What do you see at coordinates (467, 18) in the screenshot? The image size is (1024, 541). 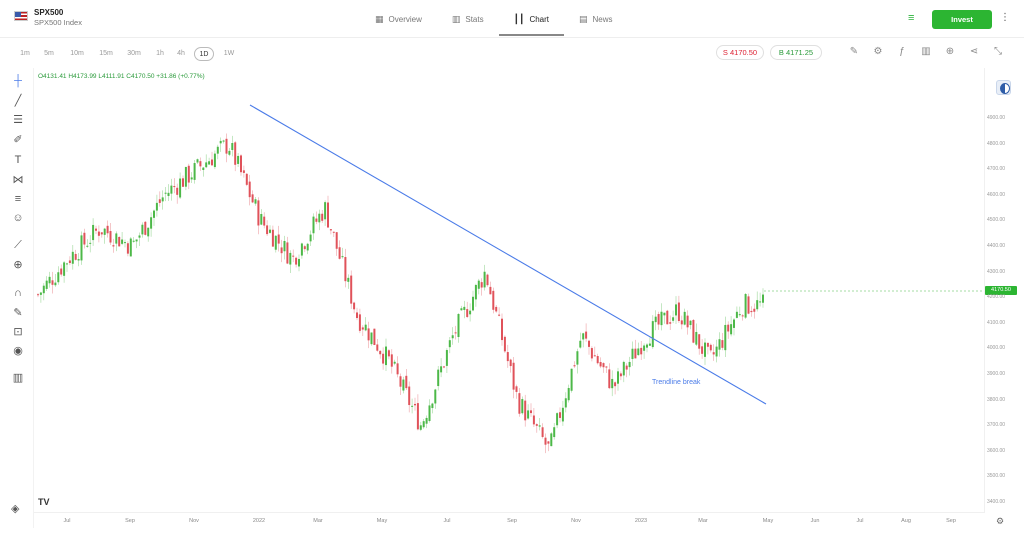 I see `tab-stats: ▥ Stats` at bounding box center [467, 18].